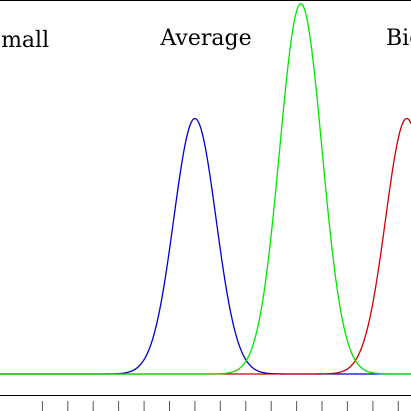 This screenshot has height=411, width=411. Describe the element at coordinates (398, 38) in the screenshot. I see `series-label-big: Big` at that location.